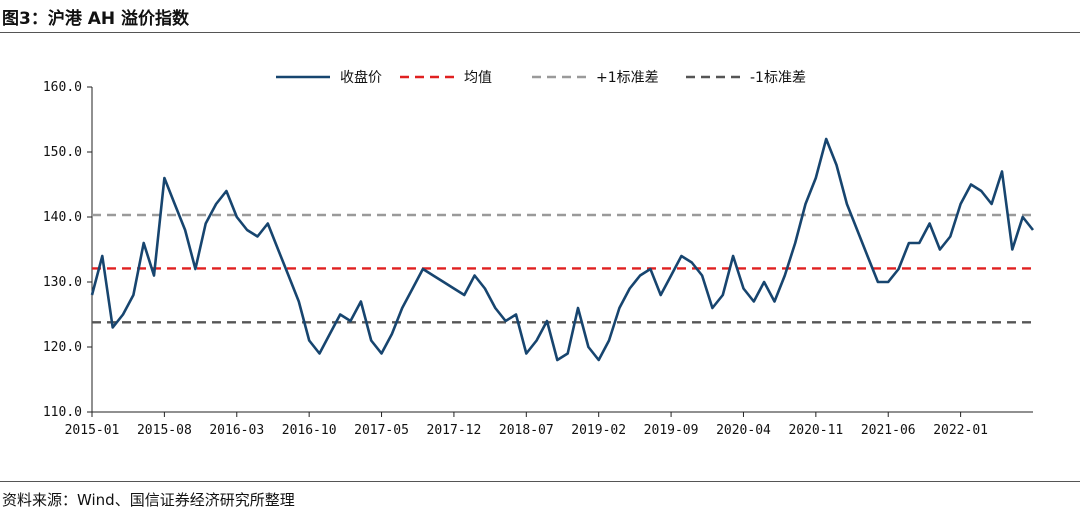 This screenshot has height=515, width=1080. What do you see at coordinates (62, 152) in the screenshot?
I see `y-tick-label: 150.0` at bounding box center [62, 152].